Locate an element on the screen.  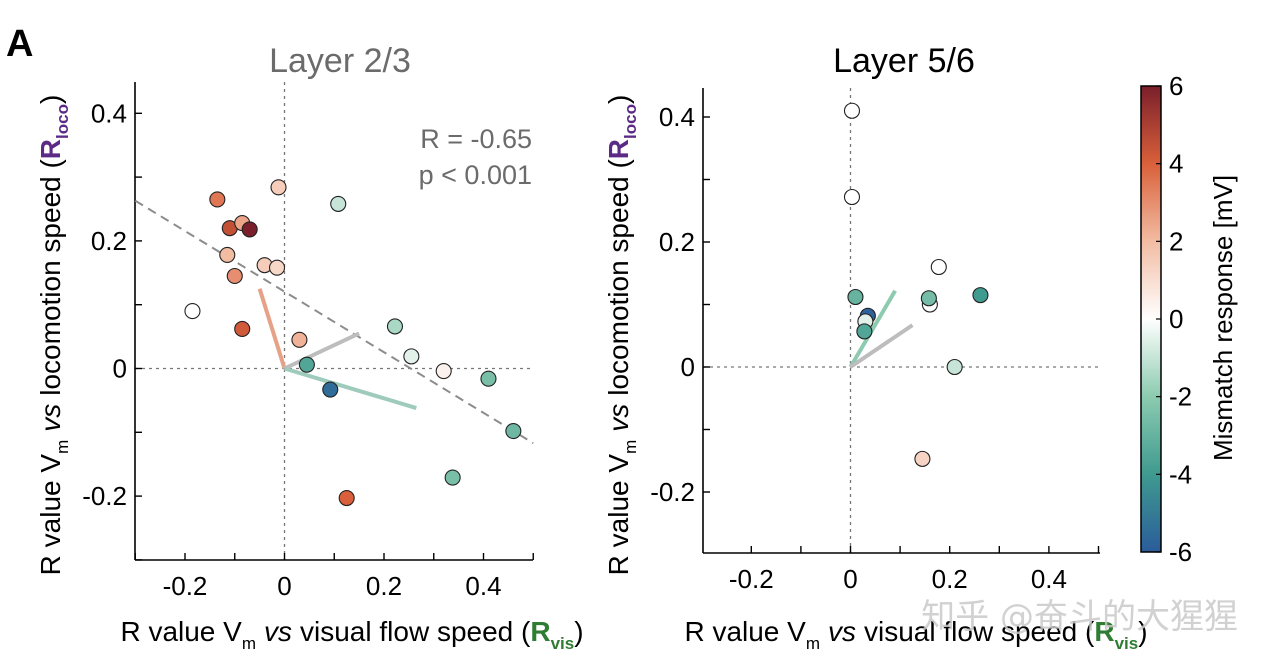
colorbar: 6 4 2 0 -2 -4 -6 Mismatch response [mV] is located at coordinates (1189, 319).